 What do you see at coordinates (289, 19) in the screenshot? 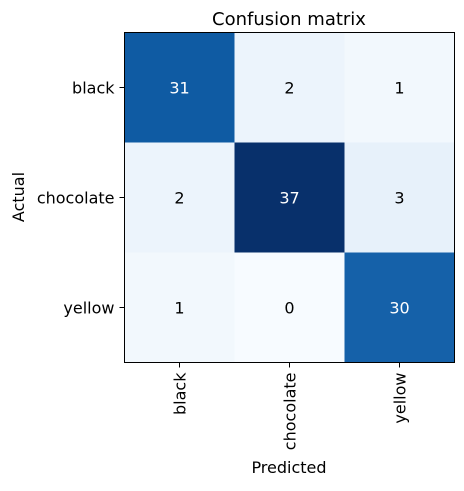
I see `chart-title: Confusion matrix` at bounding box center [289, 19].